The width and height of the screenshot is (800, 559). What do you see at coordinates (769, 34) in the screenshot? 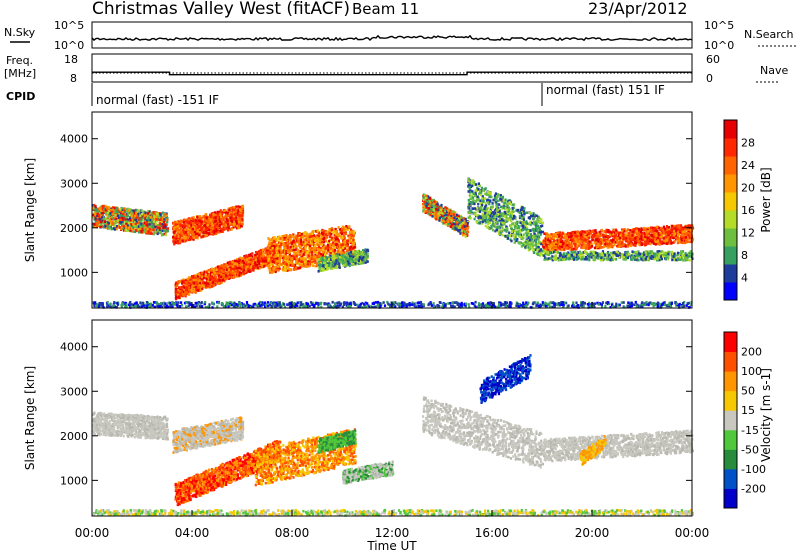
I see `noise-right-label: N.Search` at bounding box center [769, 34].